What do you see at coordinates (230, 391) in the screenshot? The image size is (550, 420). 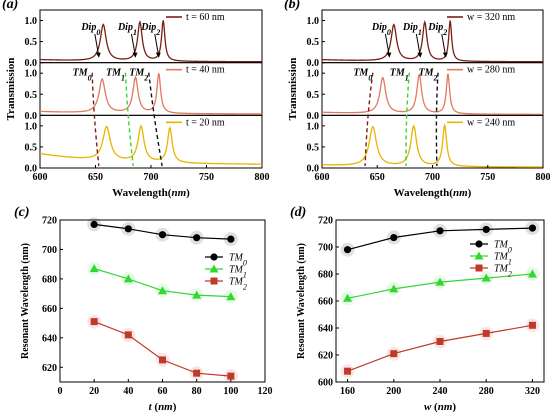 I see `x-tick-label: 100` at bounding box center [230, 391].